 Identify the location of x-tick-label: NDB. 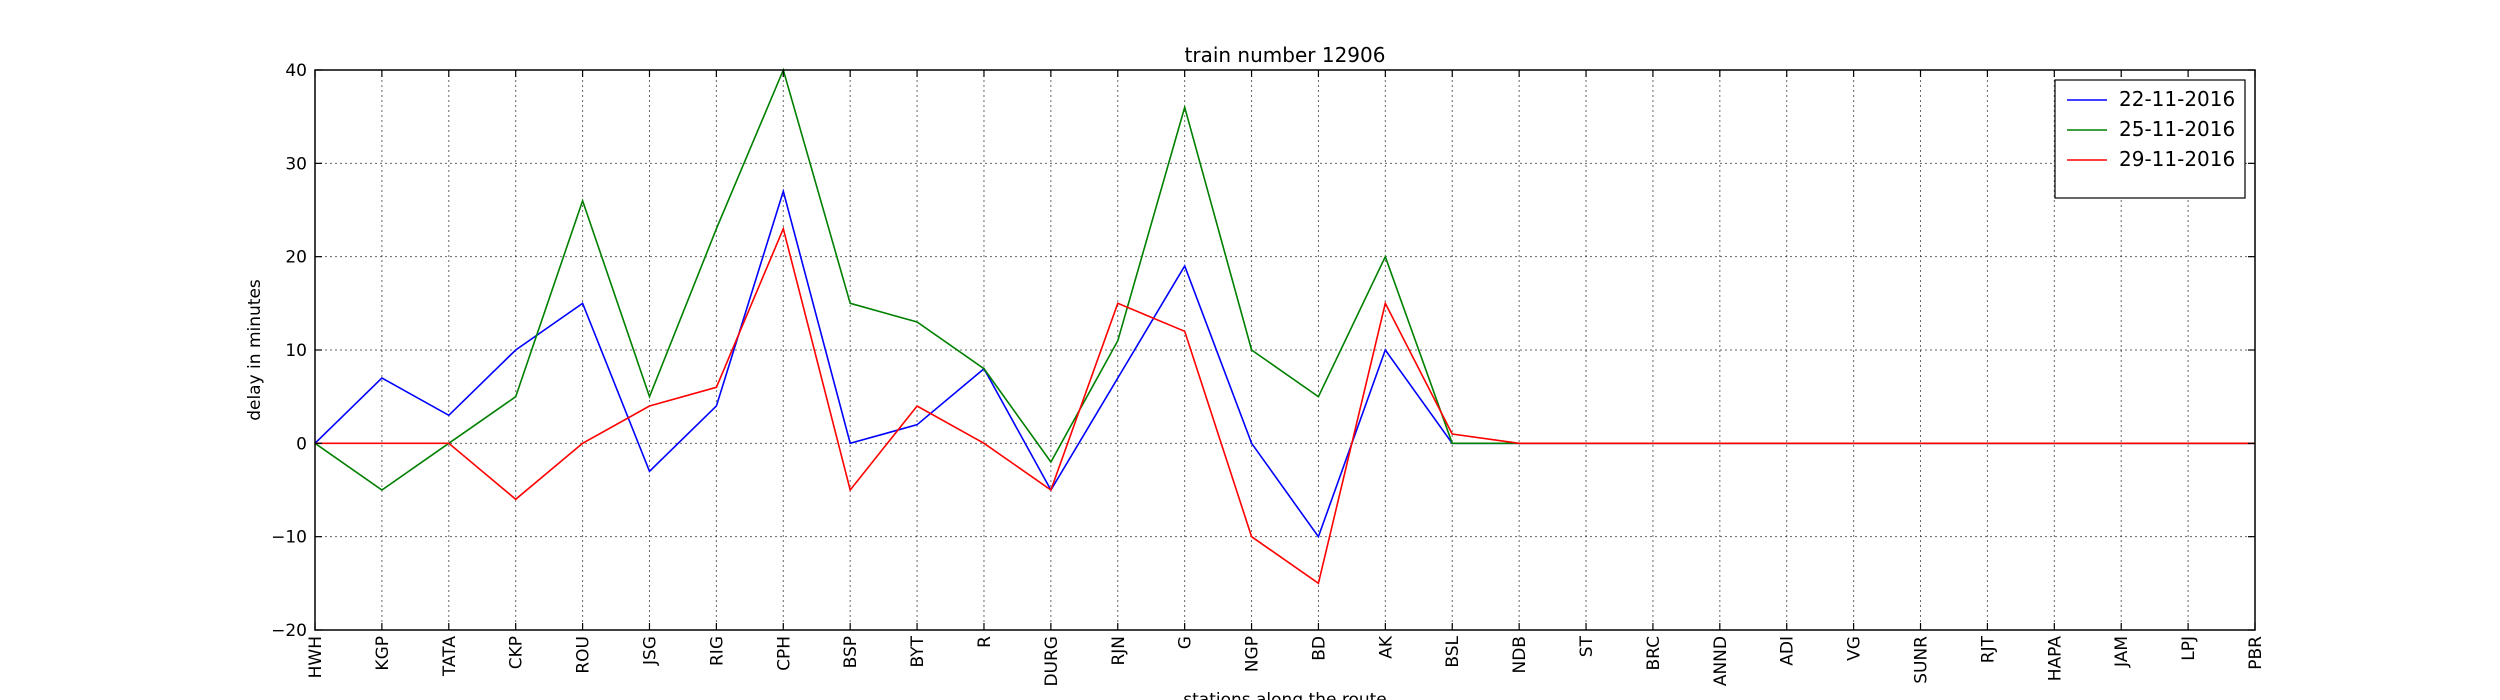
(1520, 654).